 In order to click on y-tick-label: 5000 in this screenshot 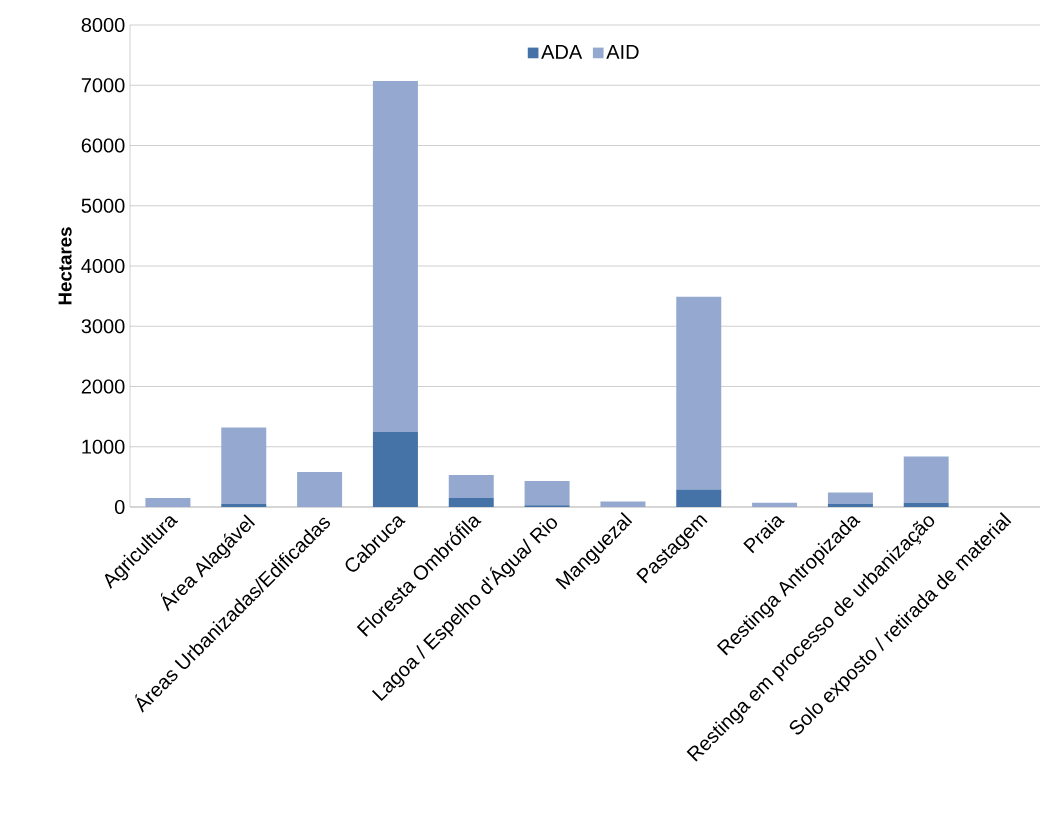, I will do `click(103, 205)`.